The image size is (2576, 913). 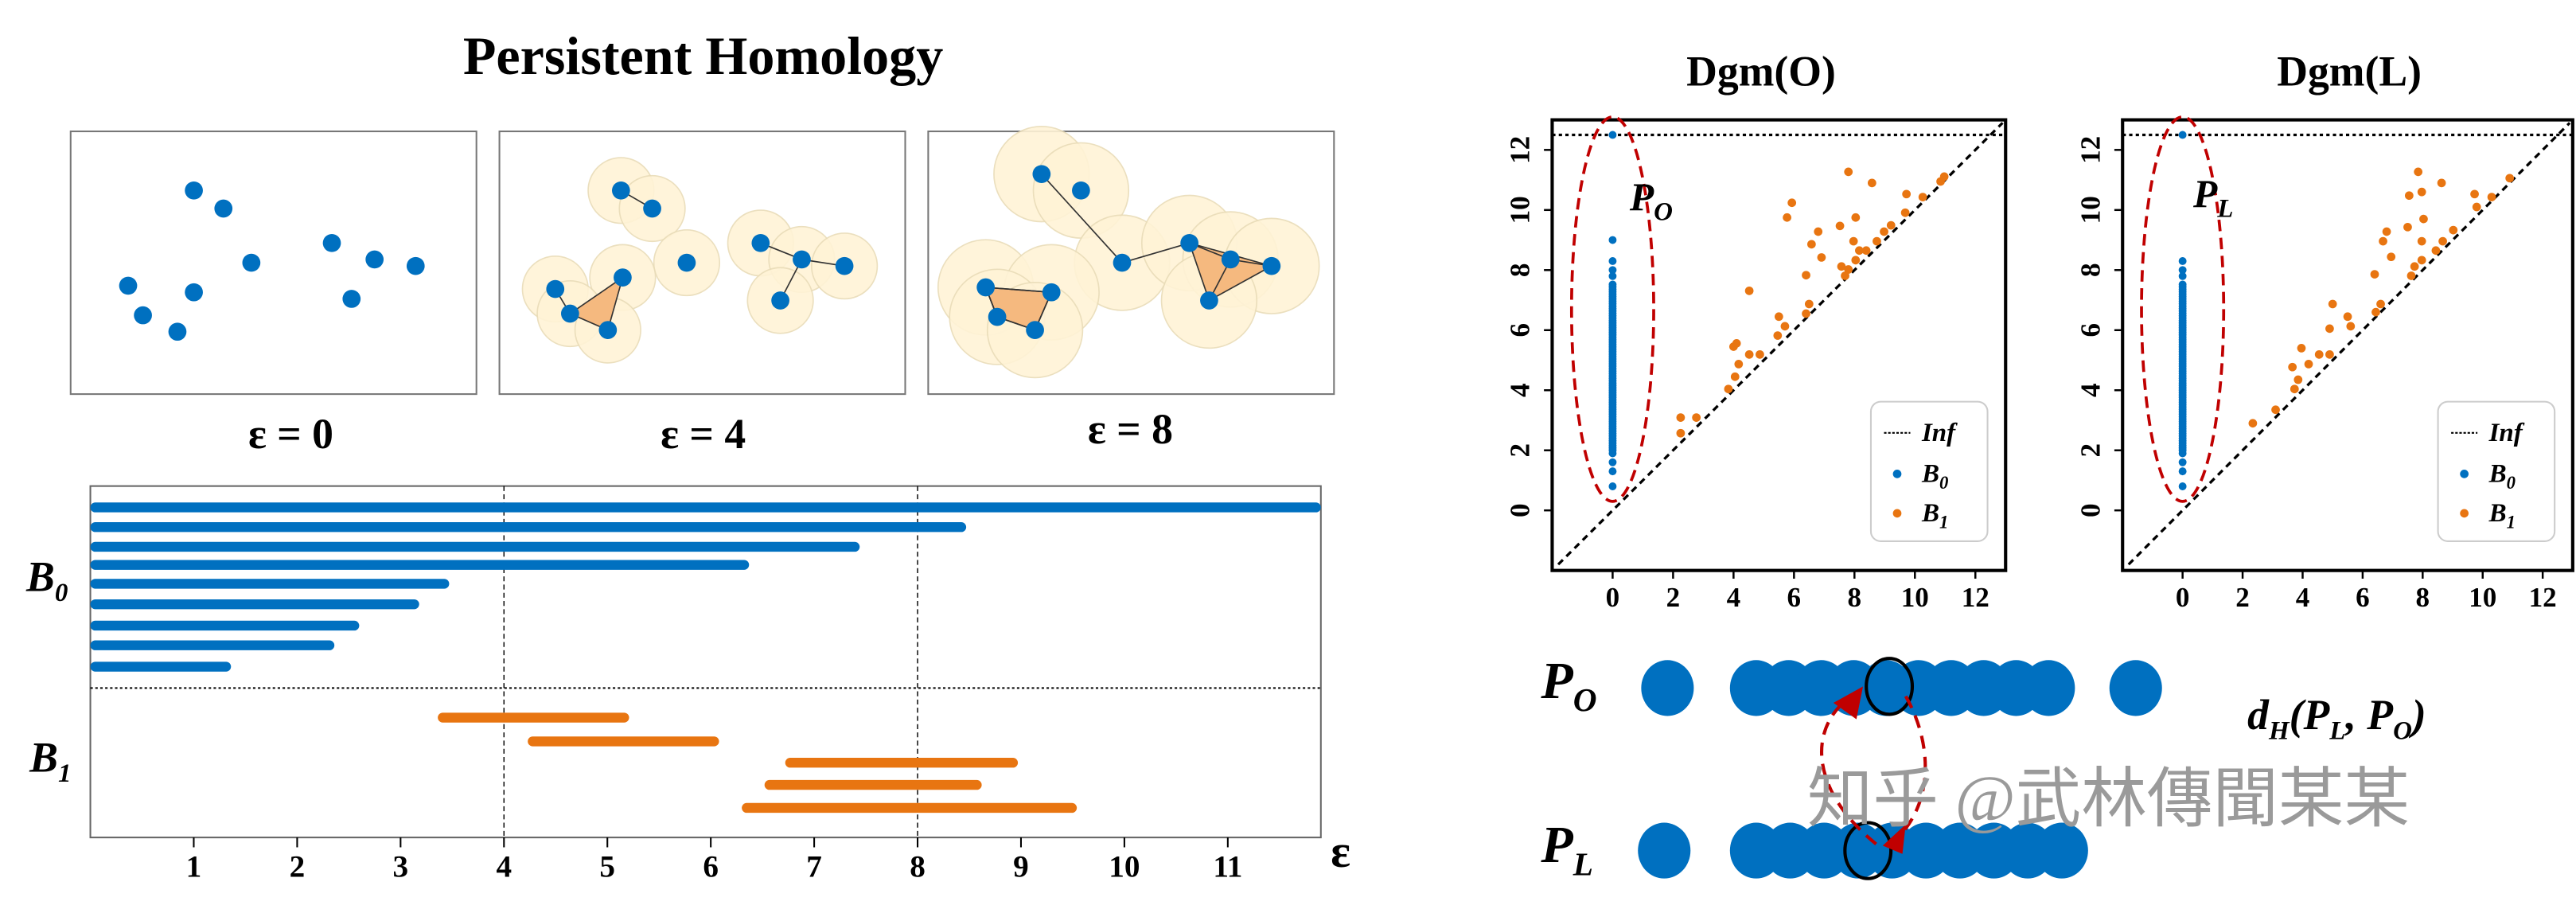 What do you see at coordinates (2543, 597) in the screenshot?
I see `x-tick-label: 12` at bounding box center [2543, 597].